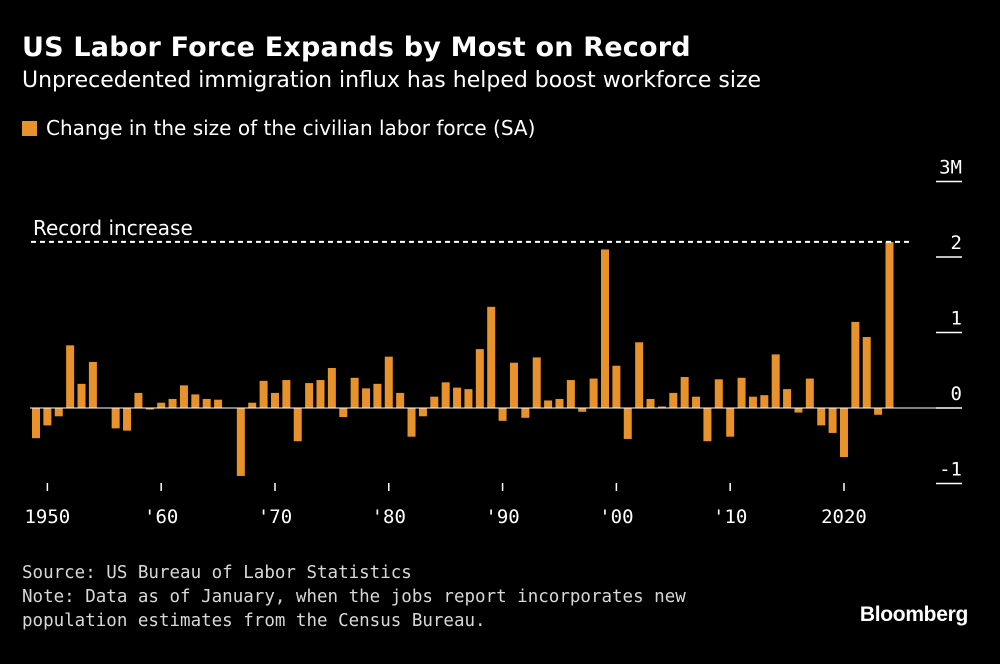  I want to click on bar-1957, so click(127, 419).